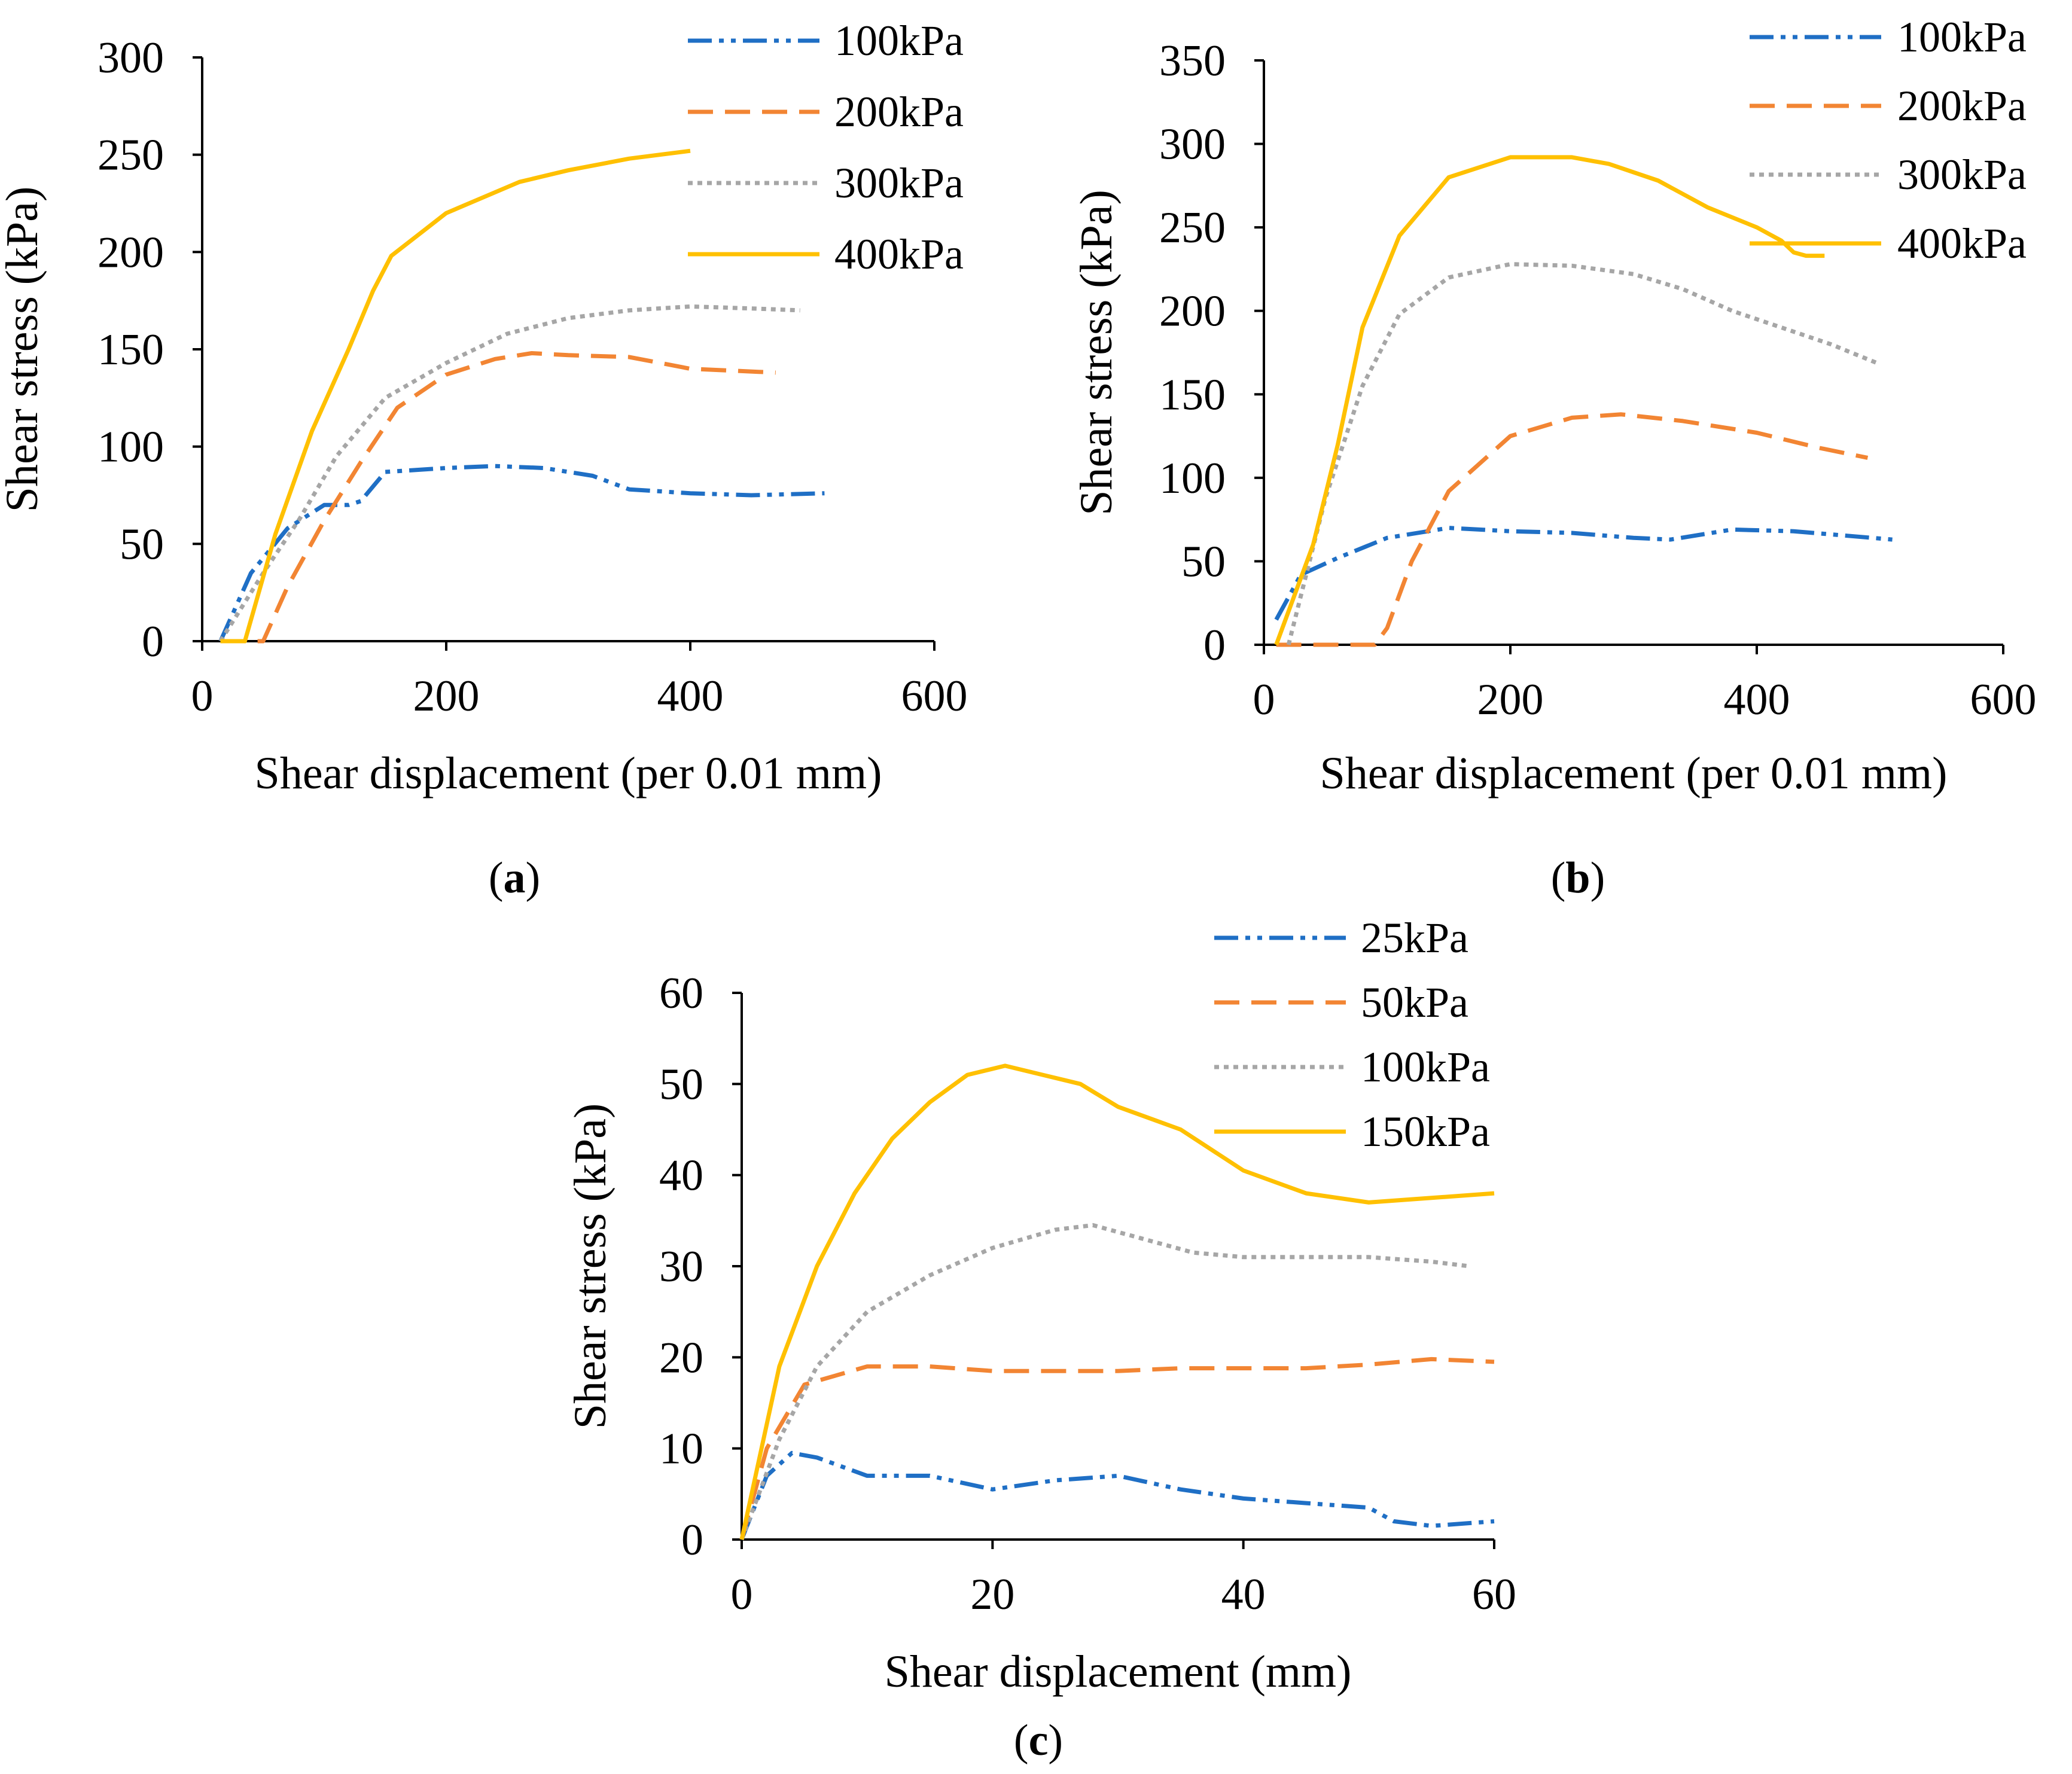 The height and width of the screenshot is (1774, 2072). I want to click on legend-label: 150kPa, so click(1425, 1132).